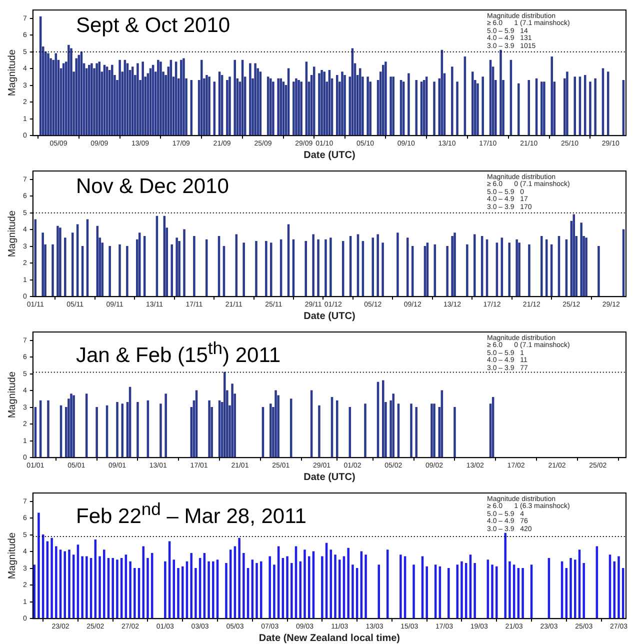 The image size is (638, 644). Describe the element at coordinates (152, 187) in the screenshot. I see `chart-title: Nov & Dec 2010` at that location.